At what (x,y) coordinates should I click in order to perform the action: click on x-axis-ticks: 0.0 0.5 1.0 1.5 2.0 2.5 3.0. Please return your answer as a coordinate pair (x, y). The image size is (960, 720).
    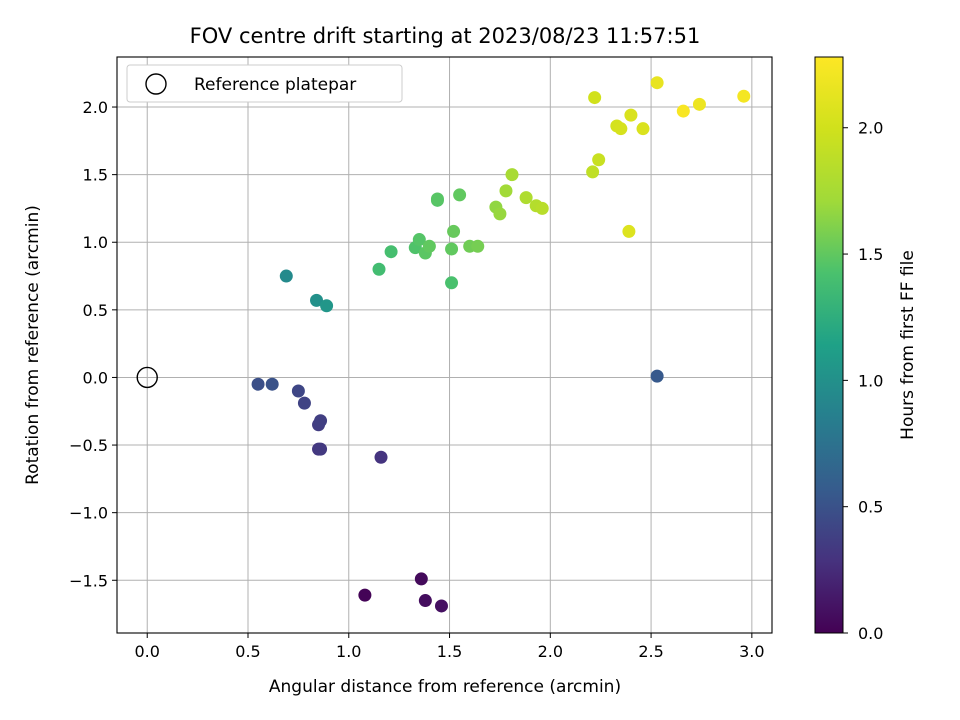
    Looking at the image, I should click on (450, 647).